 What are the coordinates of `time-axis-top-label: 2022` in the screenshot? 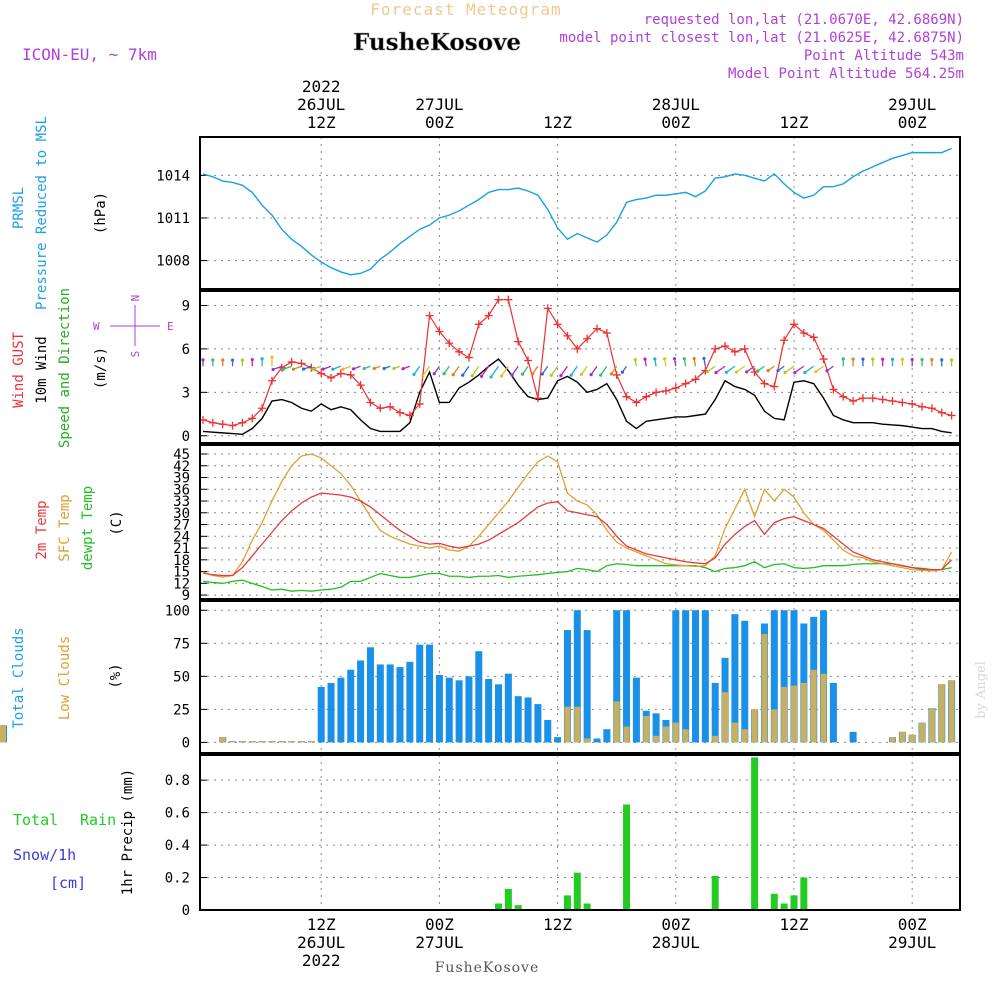 It's located at (321, 86).